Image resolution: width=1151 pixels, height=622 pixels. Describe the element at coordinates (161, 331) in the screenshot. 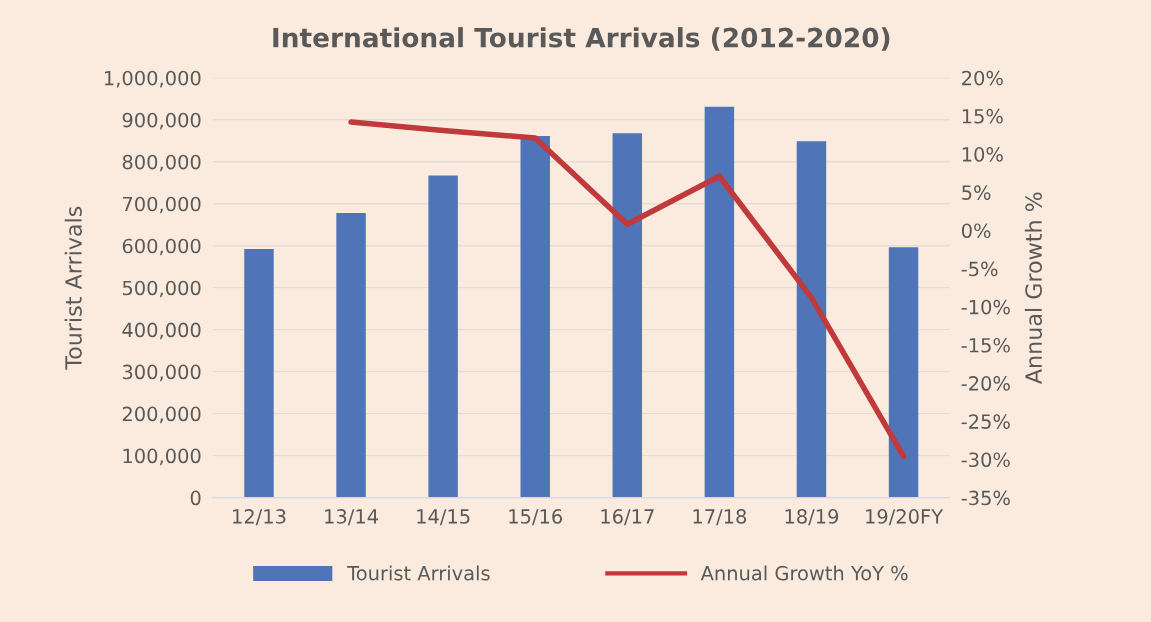

I see `y-tick-label: 400,000` at that location.